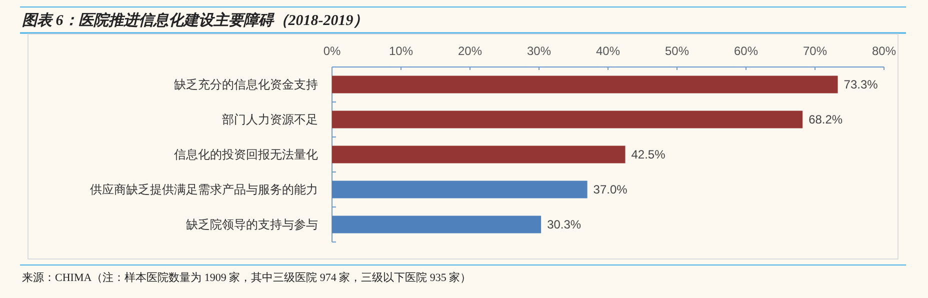 Image resolution: width=928 pixels, height=298 pixels. I want to click on x-tick-label: 20%, so click(470, 51).